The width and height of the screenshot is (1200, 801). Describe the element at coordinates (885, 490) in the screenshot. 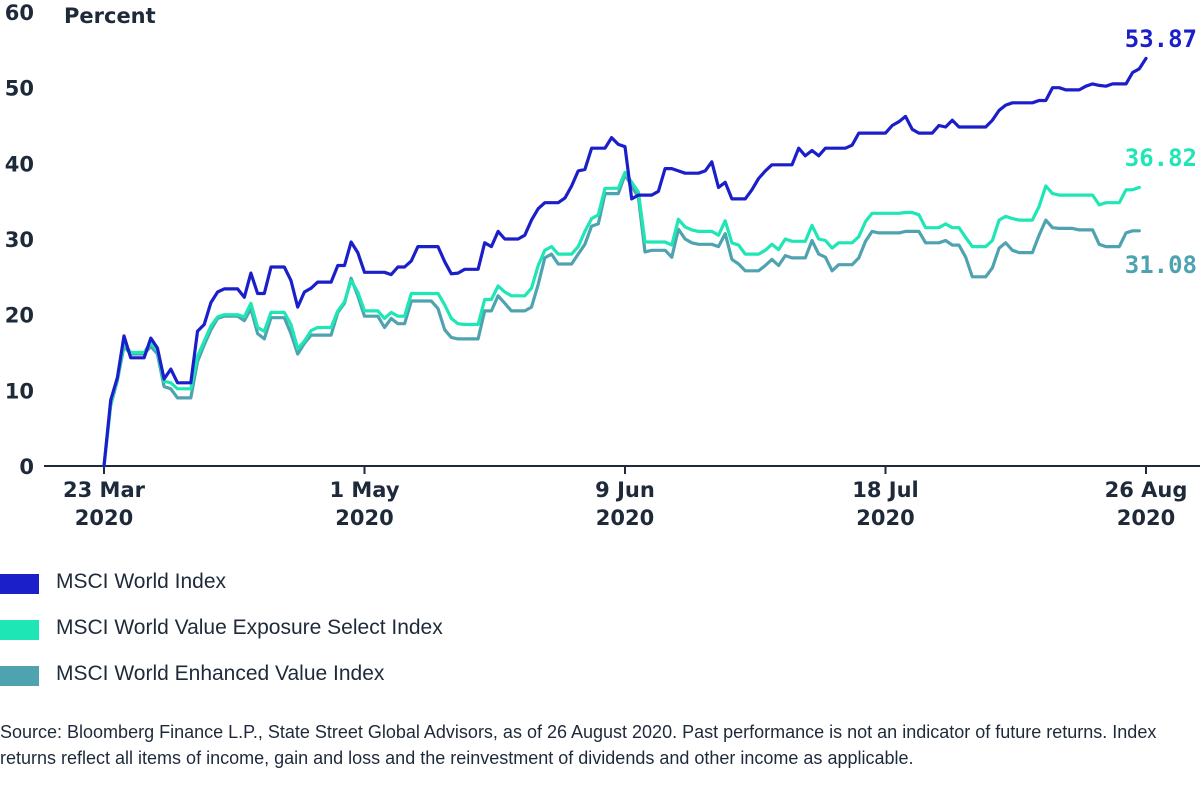

I see `x-tick-label: 18 Jul` at that location.